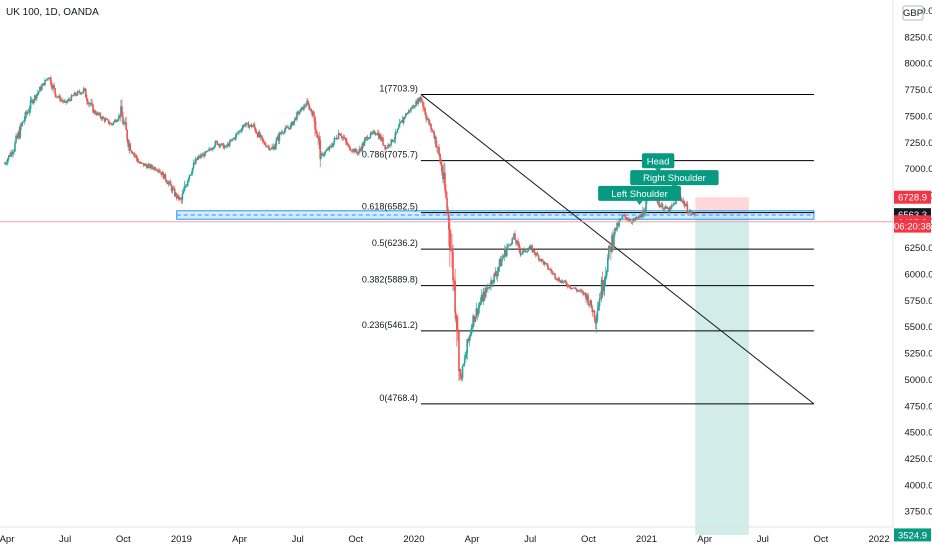  I want to click on currency-badge: GBP, so click(913, 13).